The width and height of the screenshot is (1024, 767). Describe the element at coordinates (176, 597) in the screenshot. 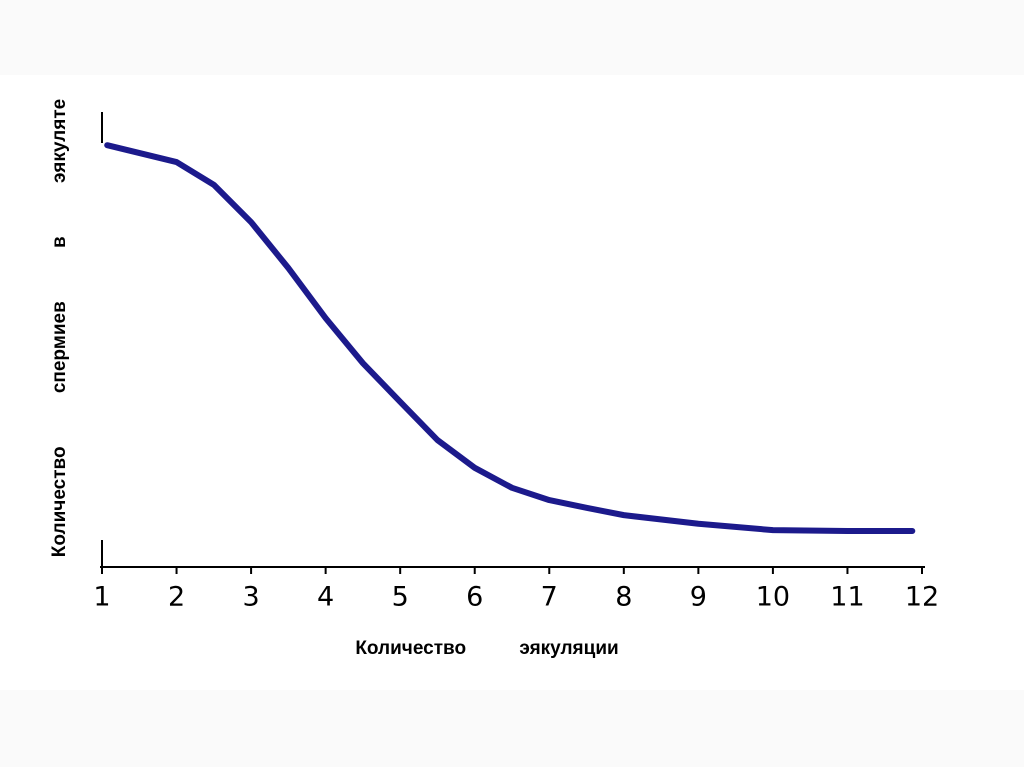

I see `x-tick-label: 2` at that location.